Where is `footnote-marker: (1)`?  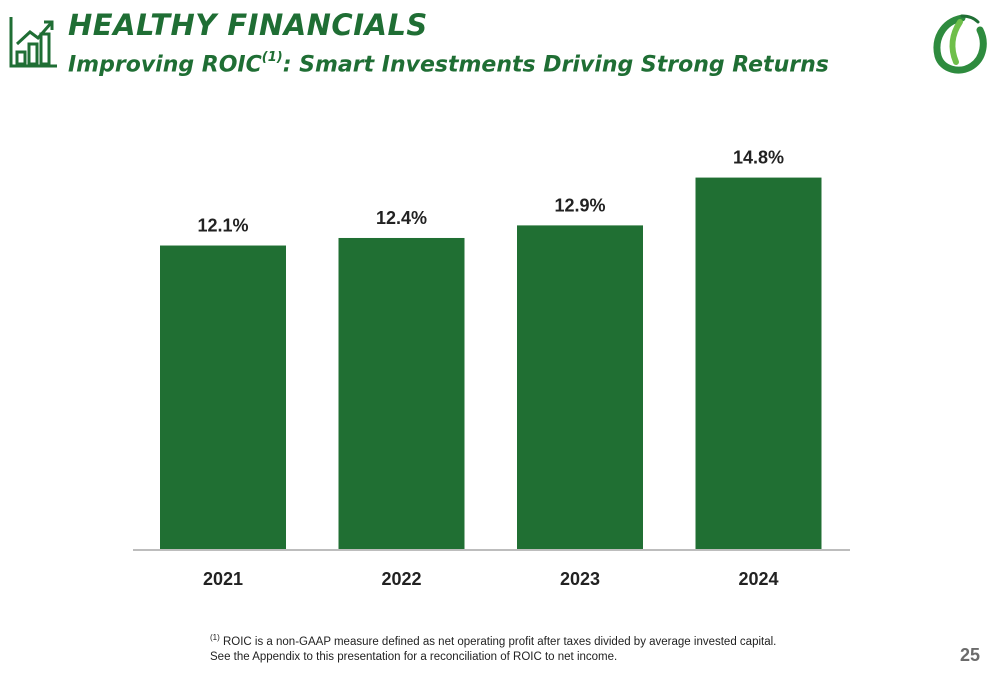 footnote-marker: (1) is located at coordinates (215, 637).